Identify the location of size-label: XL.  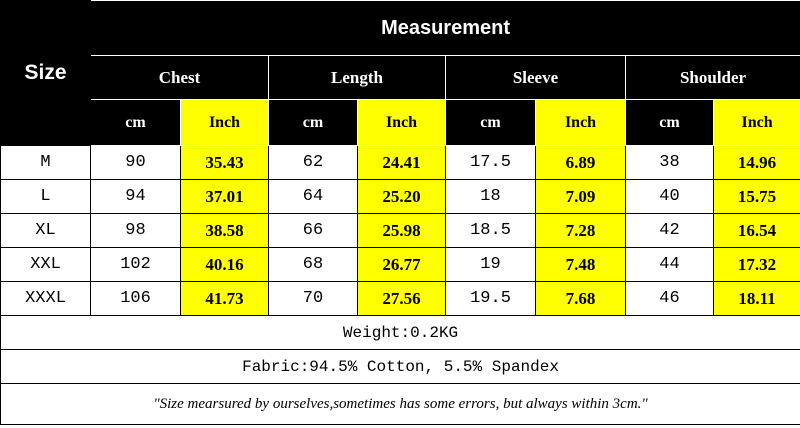
(45, 230).